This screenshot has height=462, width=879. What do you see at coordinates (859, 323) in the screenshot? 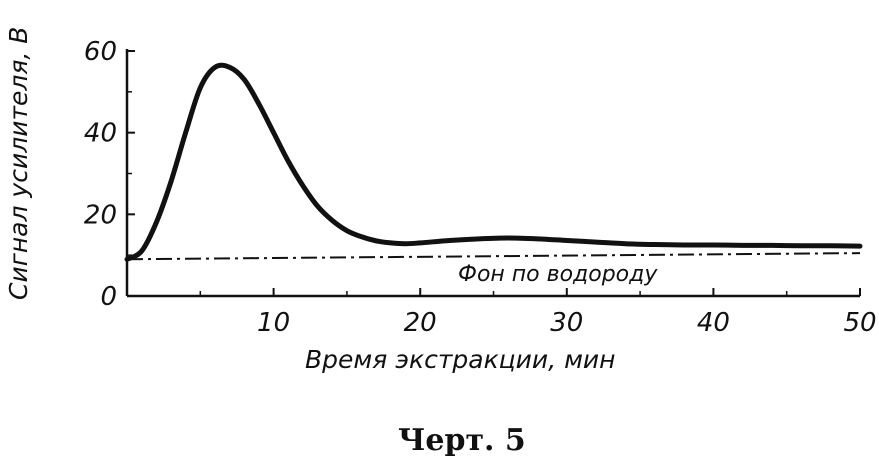
I see `x-tick-label: 50` at bounding box center [859, 323].